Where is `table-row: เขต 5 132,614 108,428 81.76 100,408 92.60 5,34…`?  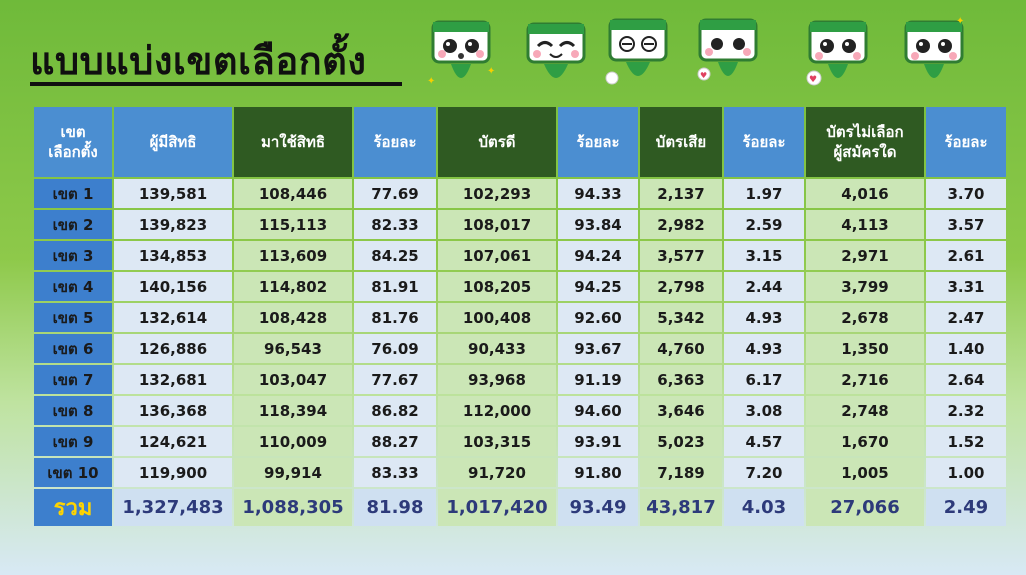 table-row: เขต 5 132,614 108,428 81.76 100,408 92.60 5,34… is located at coordinates (520, 317).